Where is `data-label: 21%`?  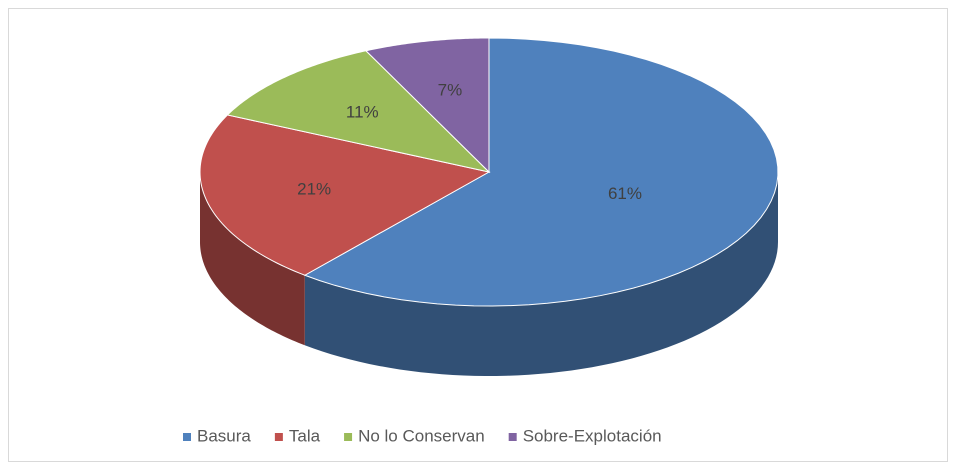
data-label: 21% is located at coordinates (314, 189).